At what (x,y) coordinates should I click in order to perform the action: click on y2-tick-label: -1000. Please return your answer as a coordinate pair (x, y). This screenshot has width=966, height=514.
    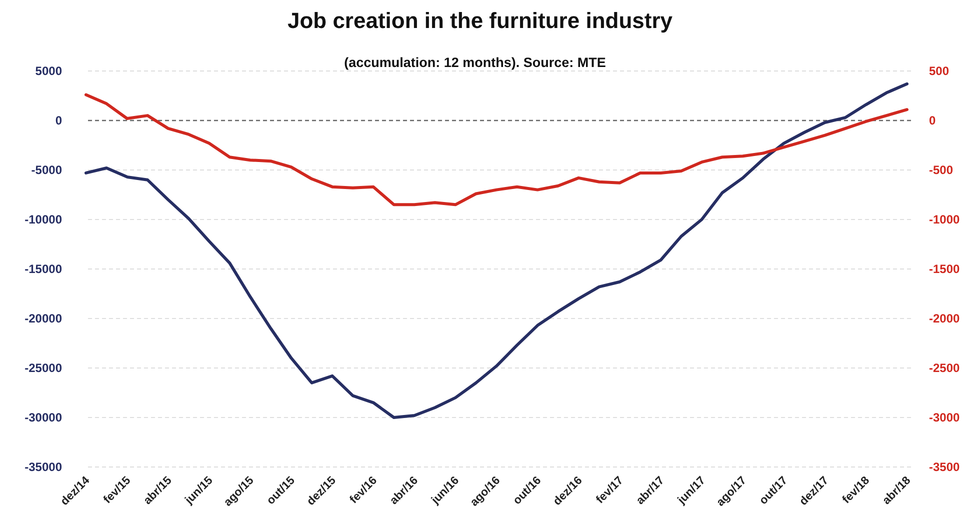
    Looking at the image, I should click on (944, 219).